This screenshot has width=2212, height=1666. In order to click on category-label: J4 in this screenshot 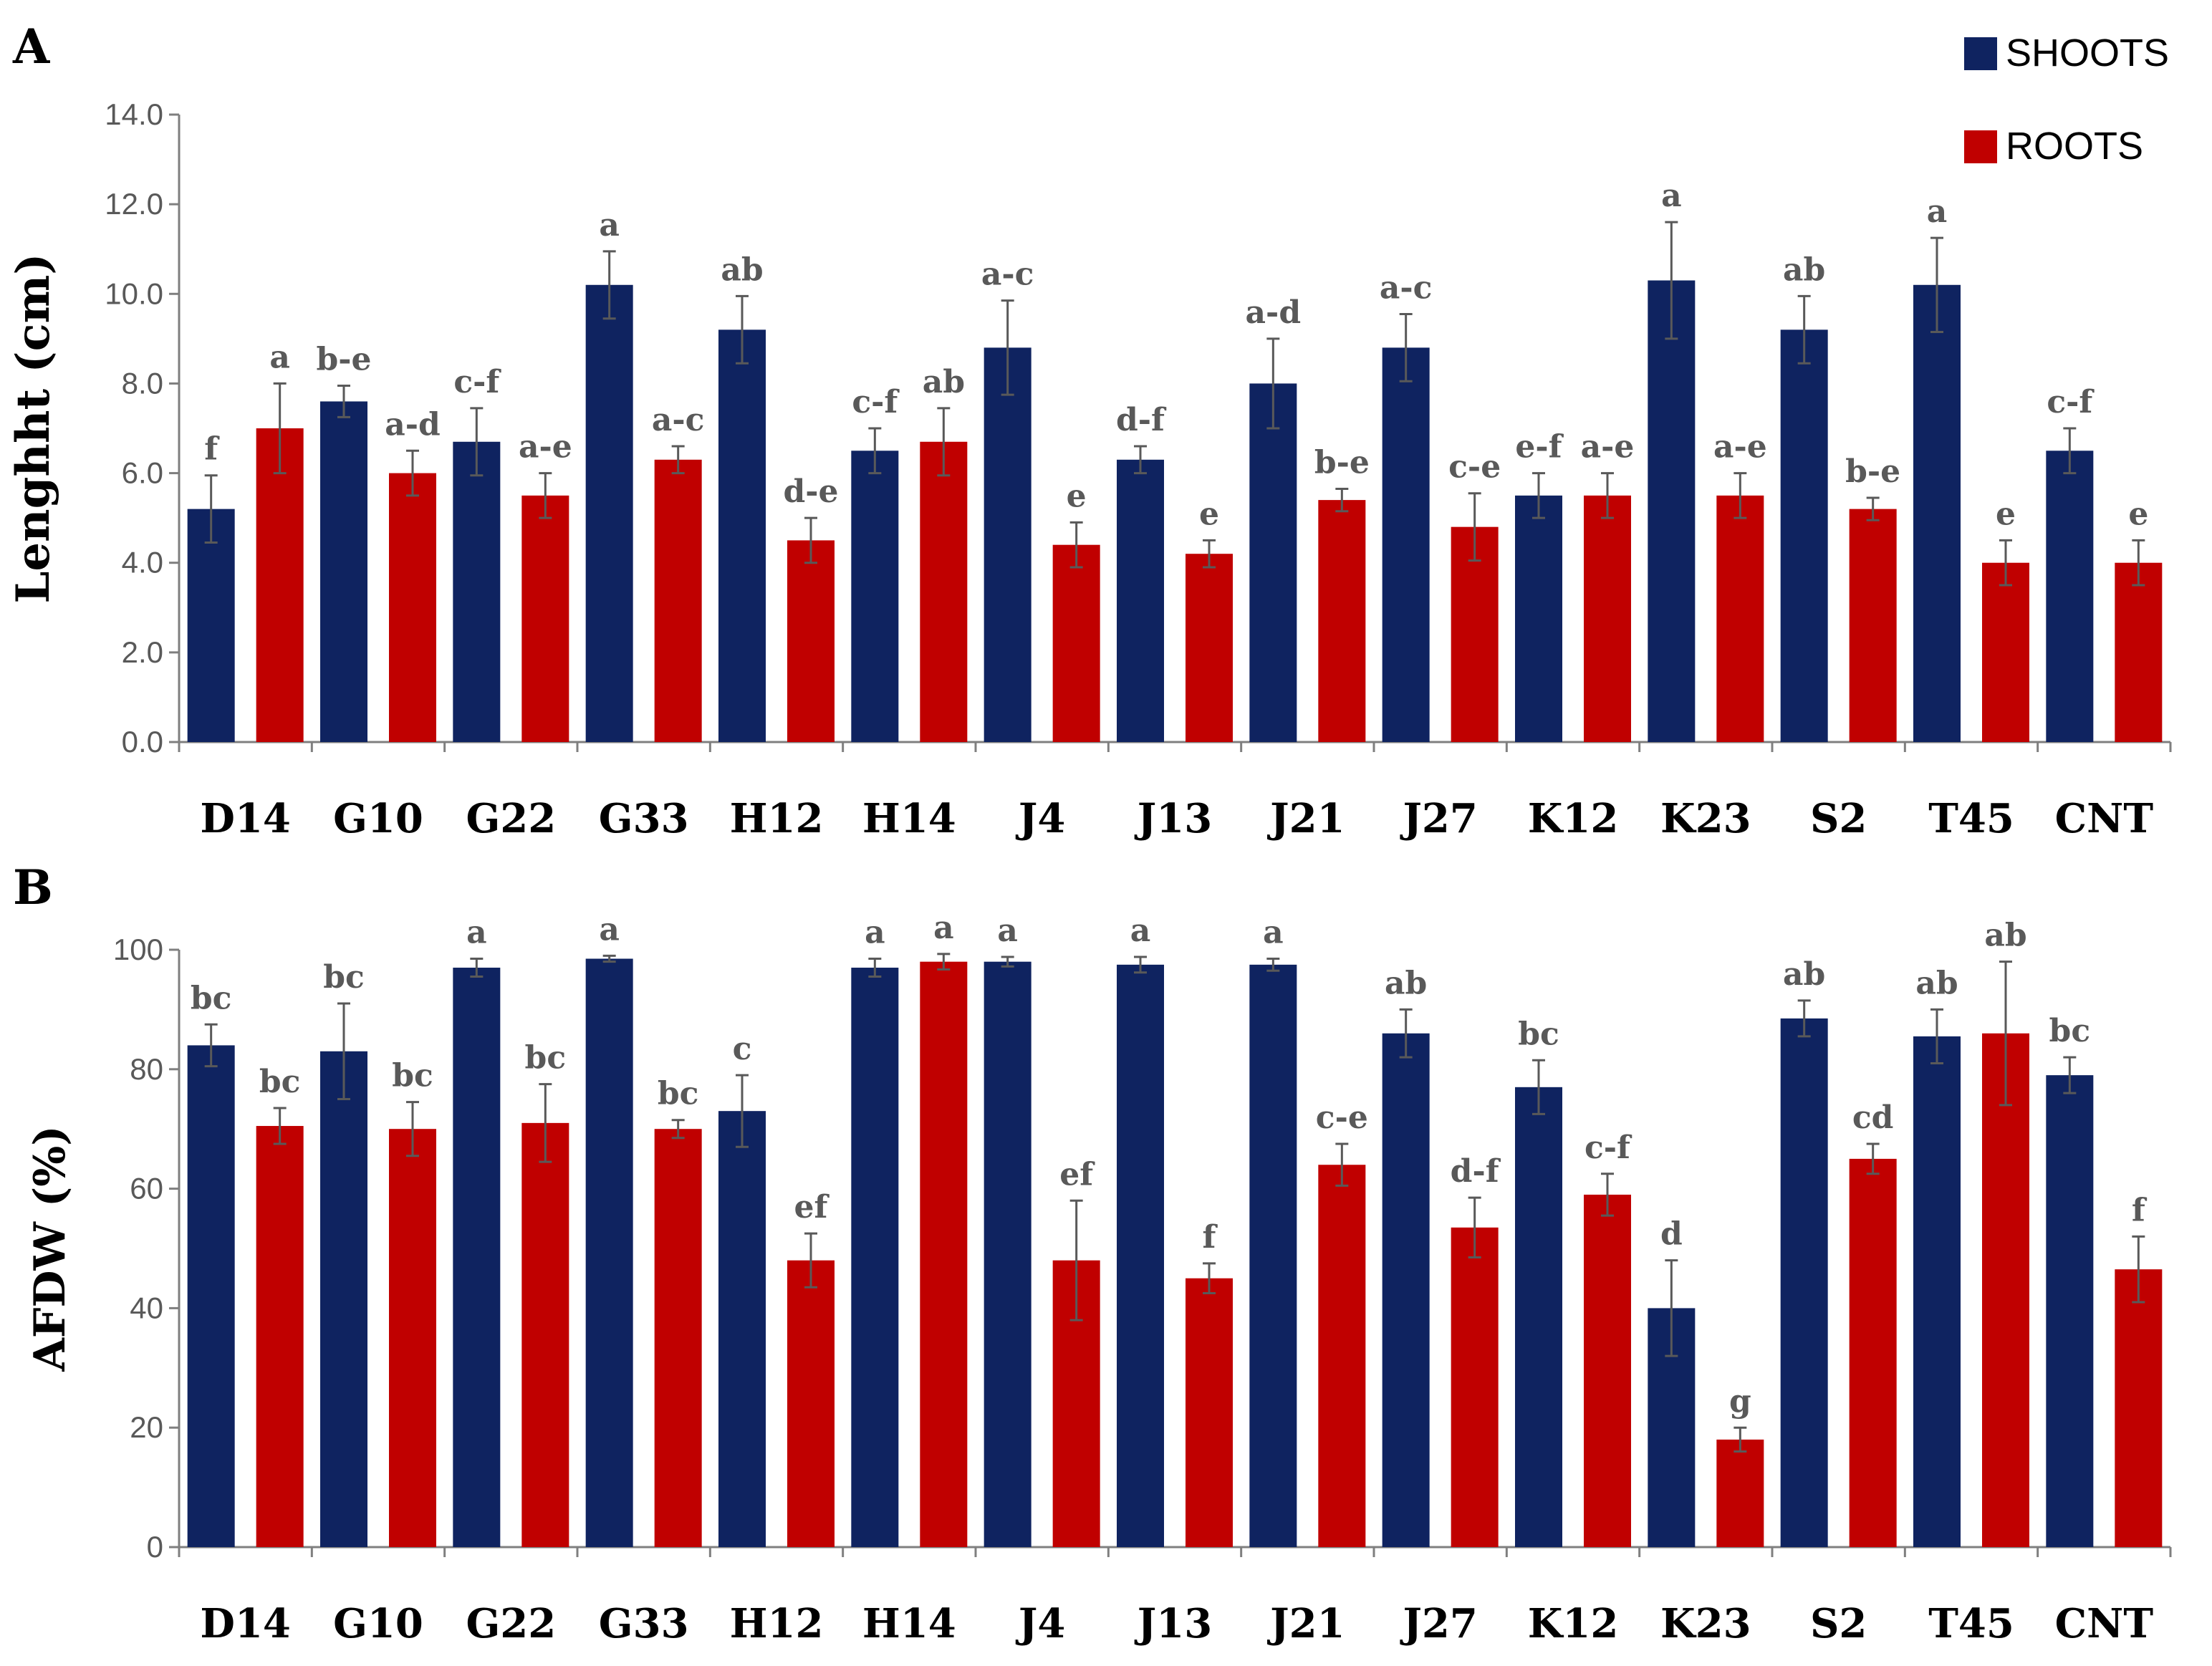, I will do `click(1040, 1623)`.